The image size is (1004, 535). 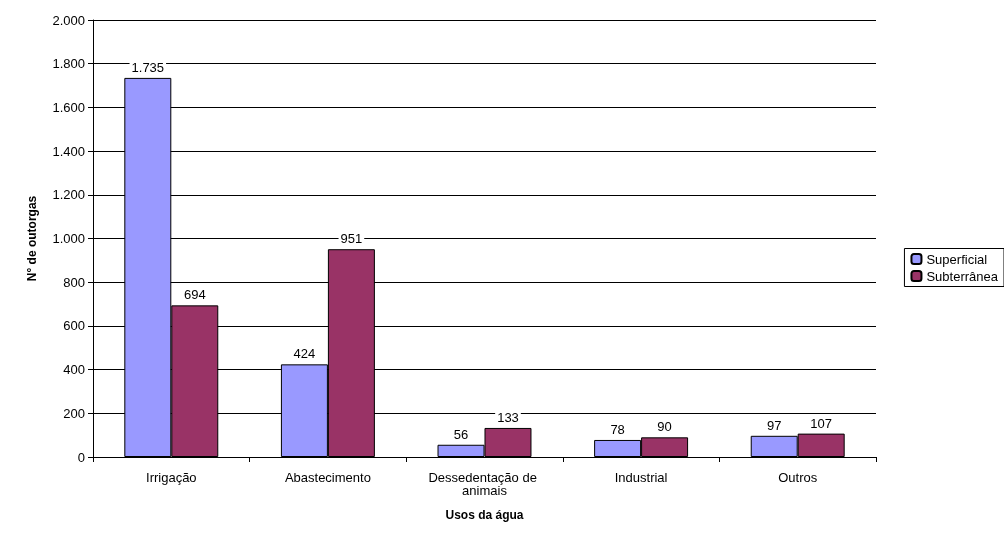 What do you see at coordinates (74, 282) in the screenshot?
I see `y-tick-label: 800` at bounding box center [74, 282].